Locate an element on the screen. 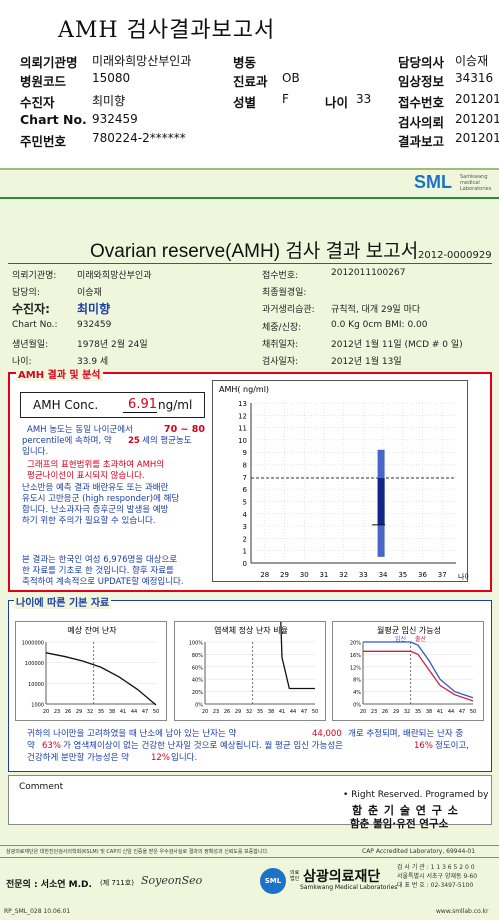 The width and height of the screenshot is (499, 920). mini-chart-title: 월평균 임신 가능성 is located at coordinates (409, 630).